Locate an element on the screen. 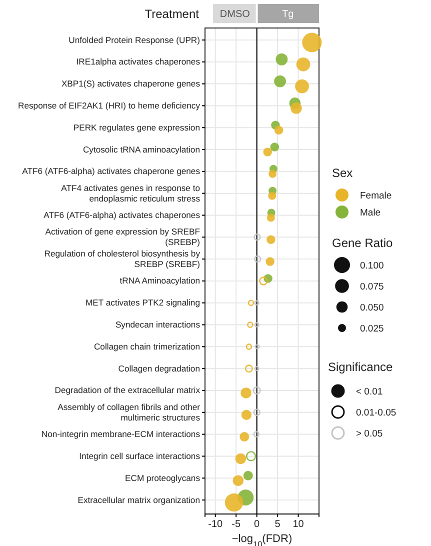 The width and height of the screenshot is (431, 546). y-tick-label: Activation of gene expression by SREBF (SREBP) is located at coordinates (122, 237).